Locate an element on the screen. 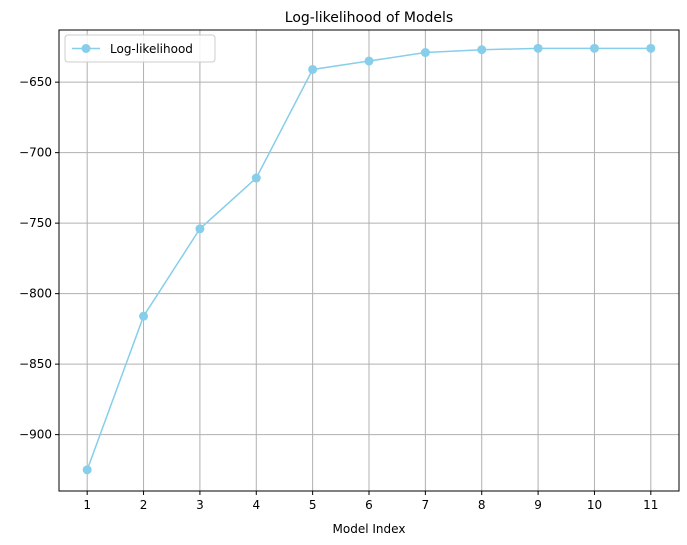 This screenshot has width=687, height=545. y-tick-label: −900 is located at coordinates (35, 435).